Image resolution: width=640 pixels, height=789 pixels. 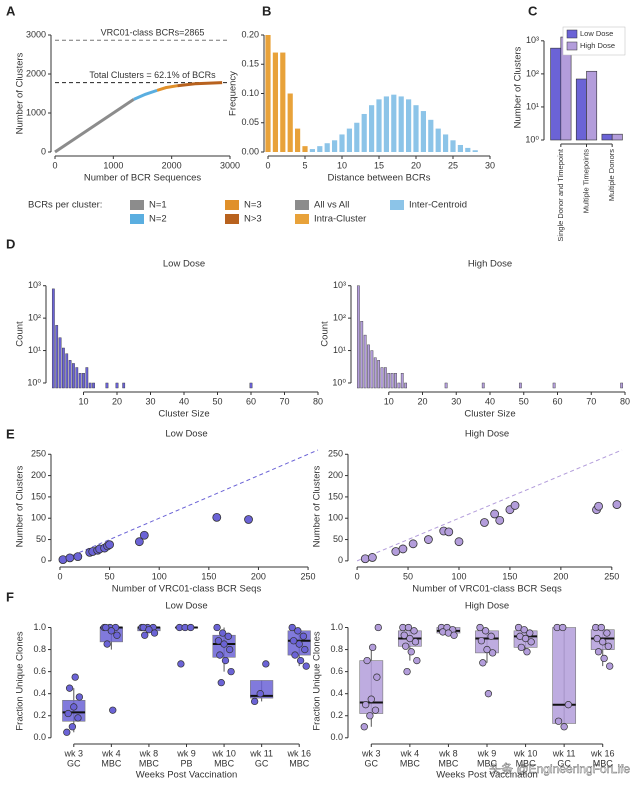 I want to click on x-tick-label: 15, so click(x=379, y=165).